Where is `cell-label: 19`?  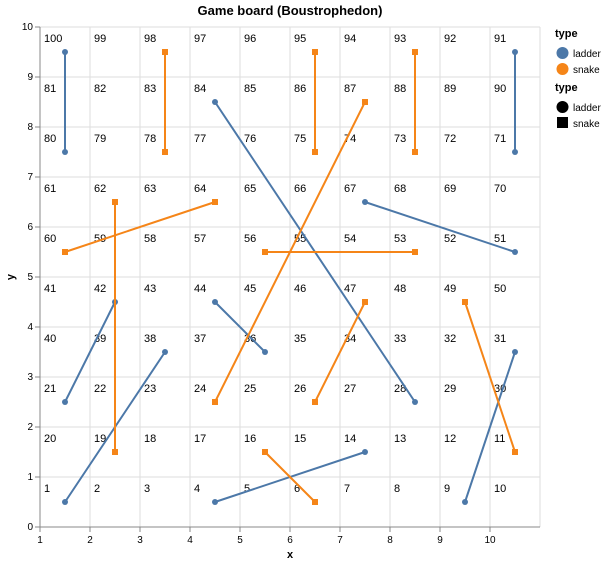
cell-label: 19 is located at coordinates (100, 439).